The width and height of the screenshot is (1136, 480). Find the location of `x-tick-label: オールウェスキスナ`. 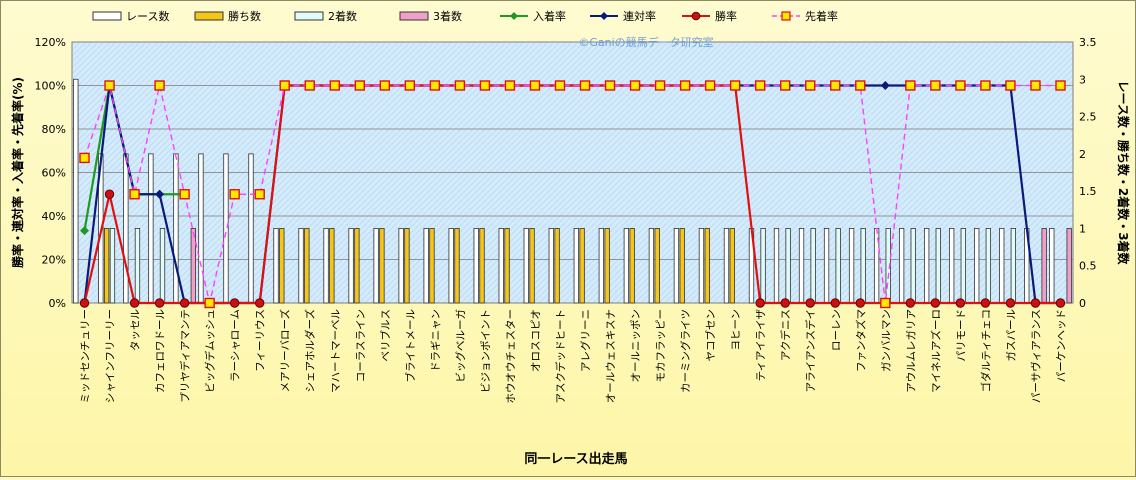

x-tick-label: オールウェスキスナ is located at coordinates (611, 356).